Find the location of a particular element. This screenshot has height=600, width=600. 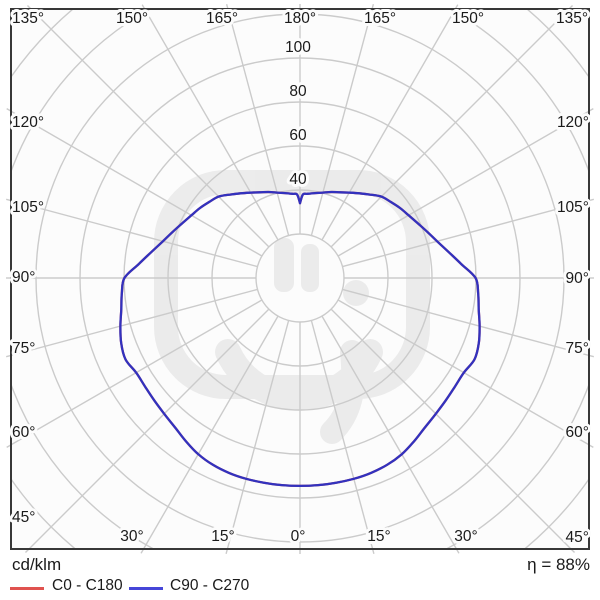

radial-tick-label: 100 is located at coordinates (298, 47).